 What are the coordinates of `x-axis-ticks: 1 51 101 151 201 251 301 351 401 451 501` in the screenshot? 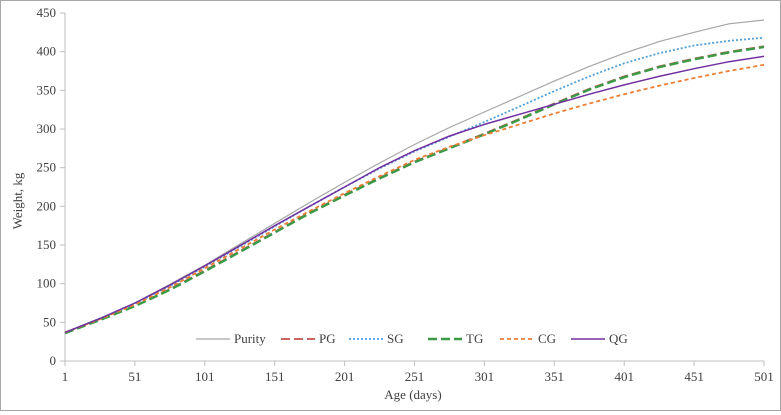 It's located at (418, 372).